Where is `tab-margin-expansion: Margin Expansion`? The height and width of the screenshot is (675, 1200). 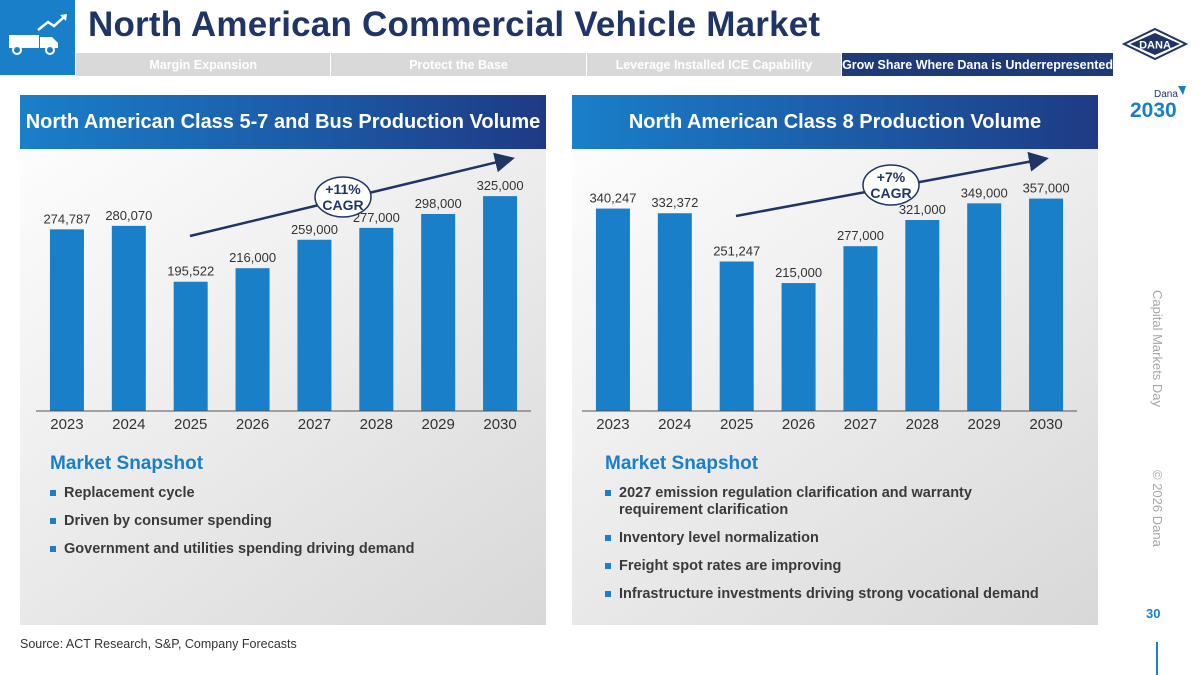
tab-margin-expansion: Margin Expansion is located at coordinates (204, 64).